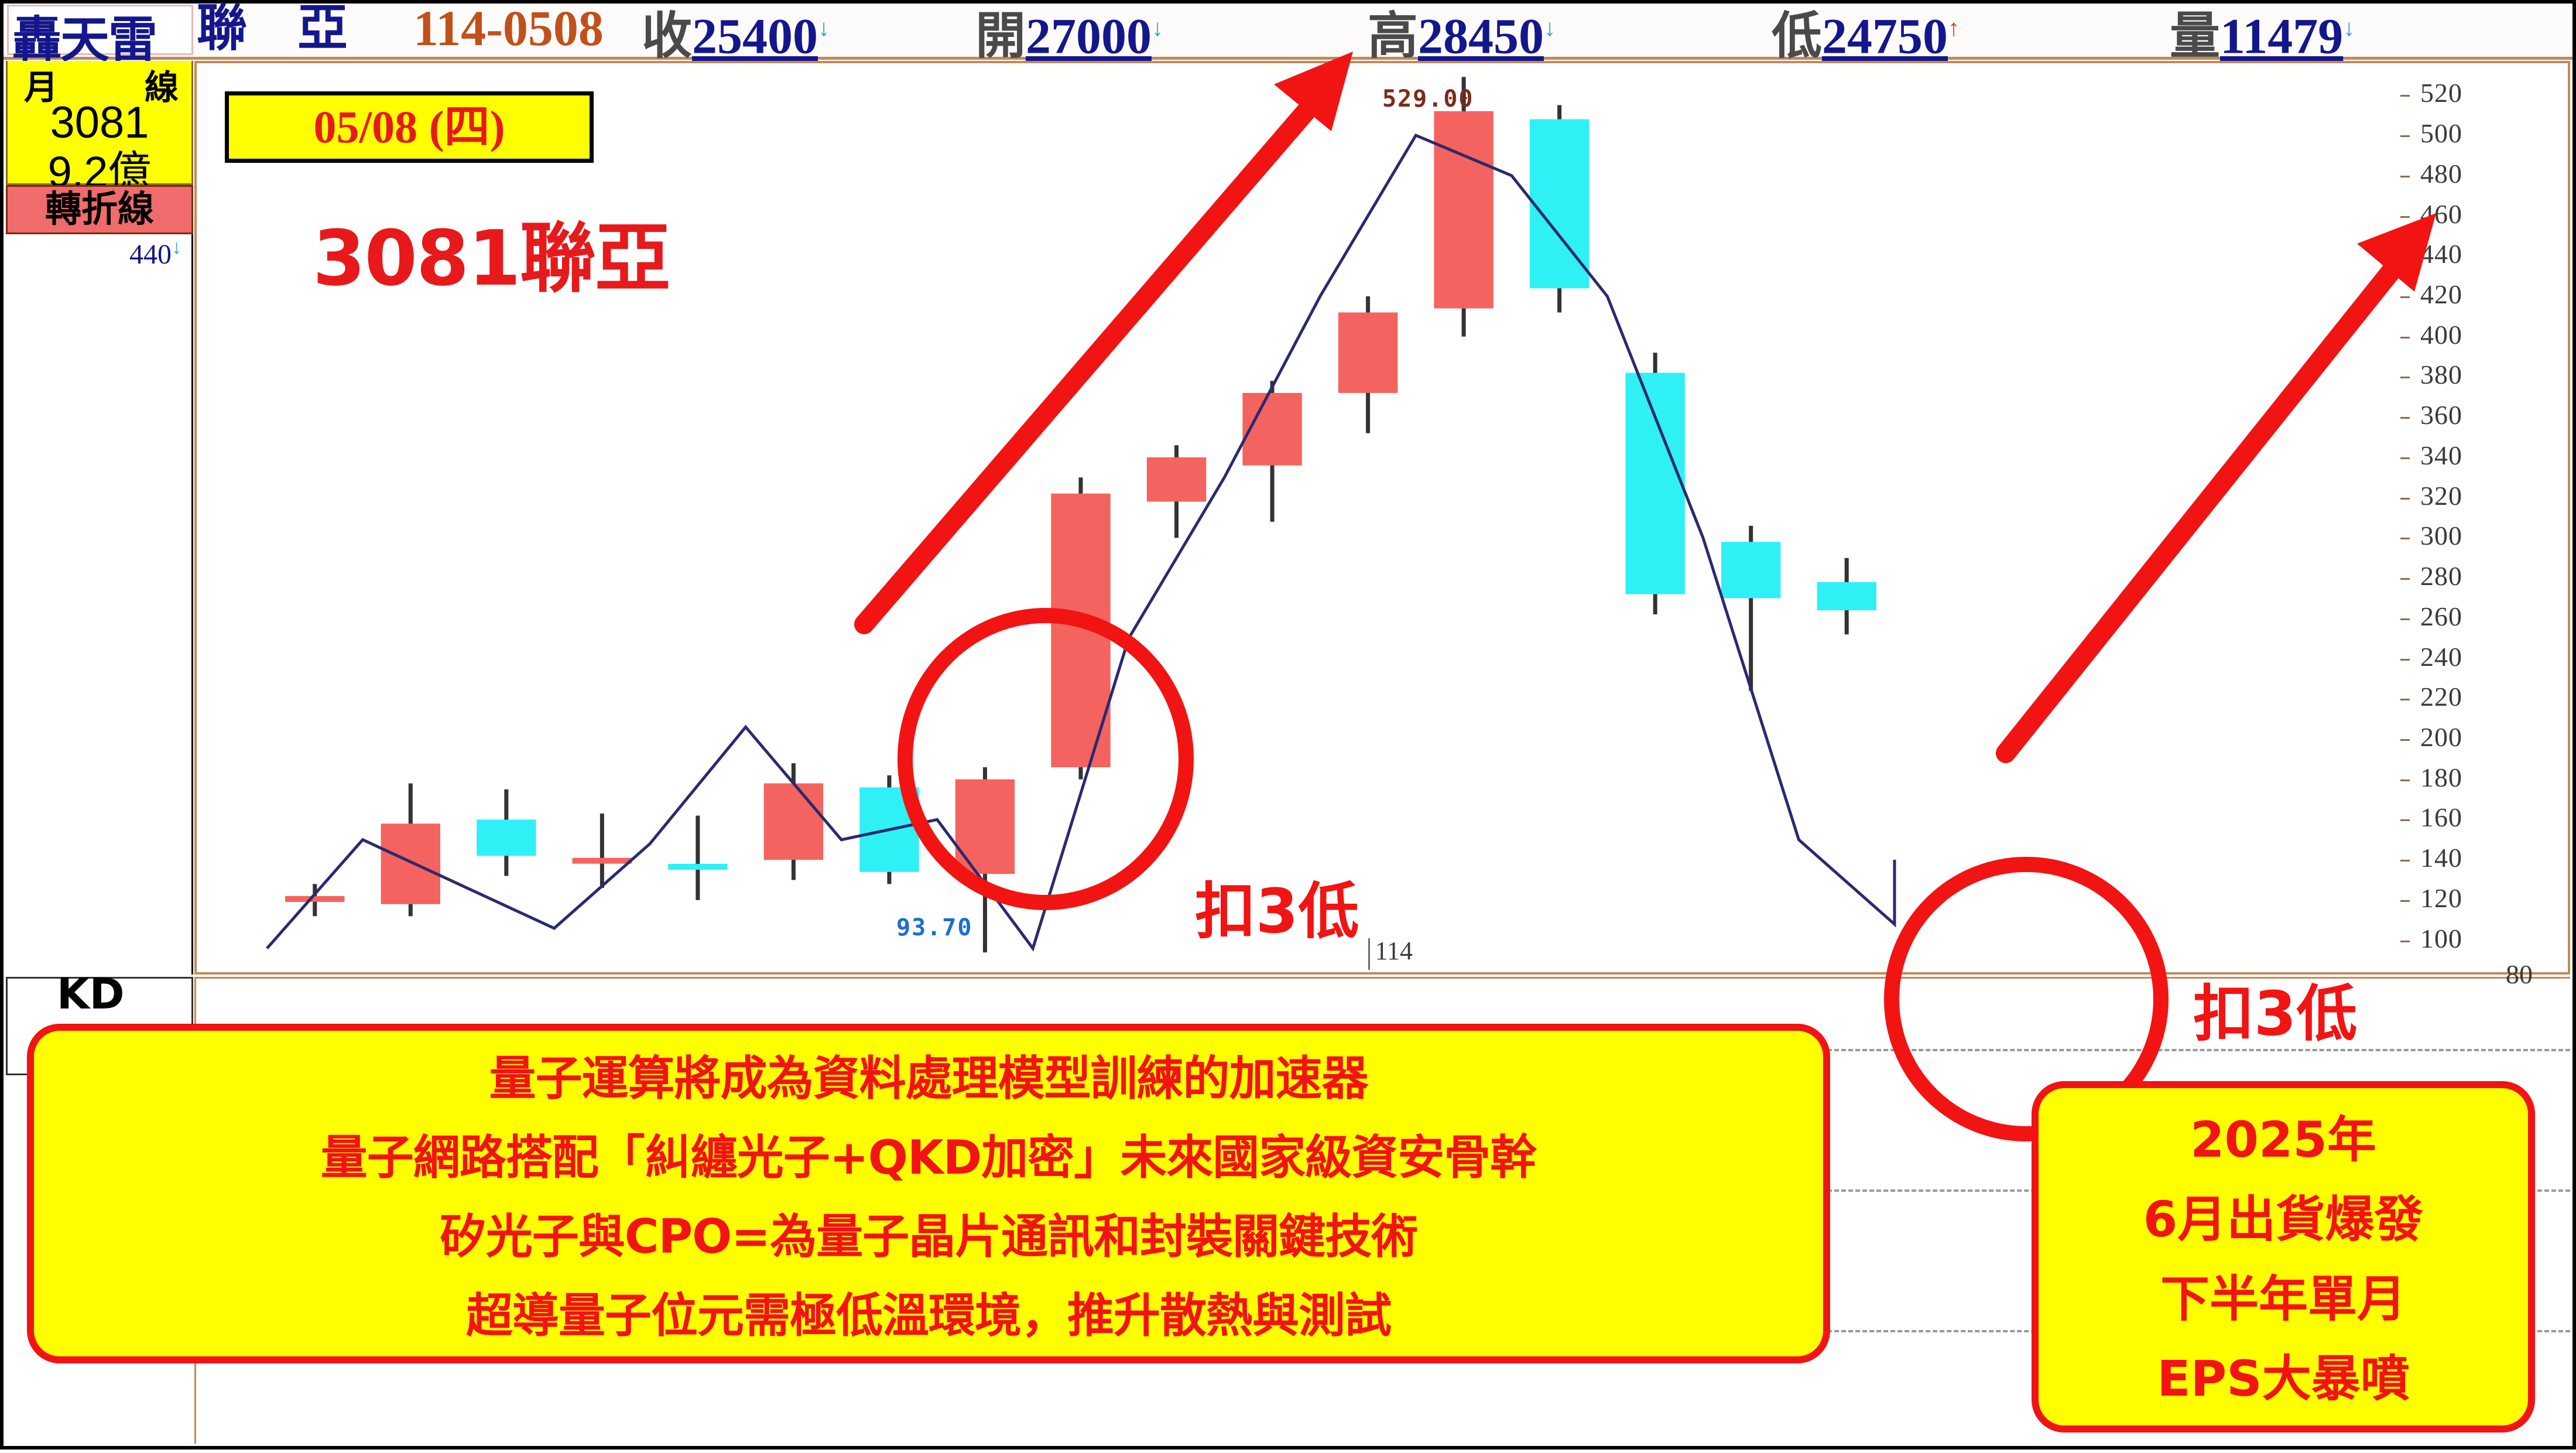  I want to click on quote-low: 低24750↑, so click(1866, 32).